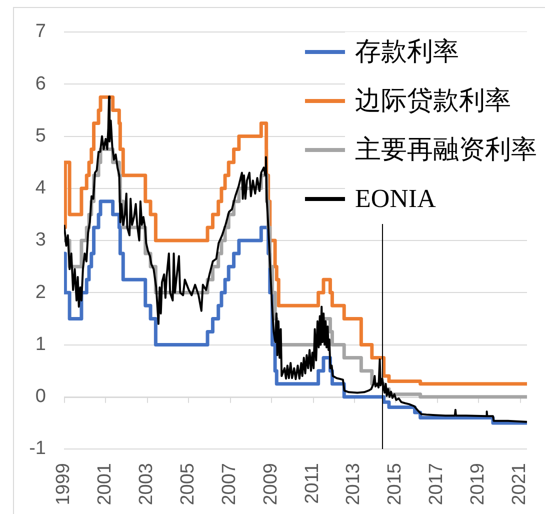 Image resolution: width=545 pixels, height=514 pixels. I want to click on x-tick-label: 2007, so click(229, 484).